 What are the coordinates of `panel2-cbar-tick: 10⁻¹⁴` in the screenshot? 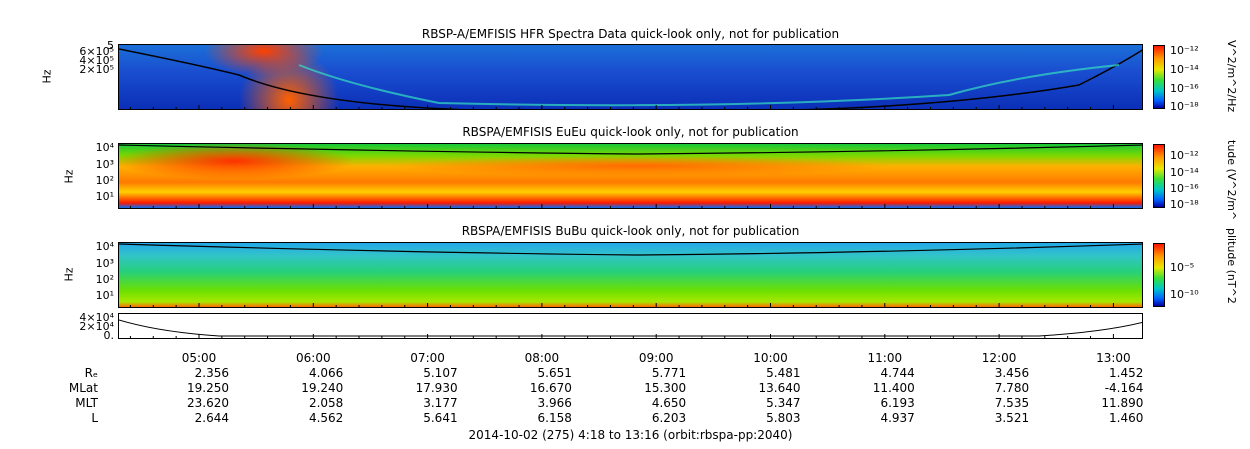 It's located at (1184, 172).